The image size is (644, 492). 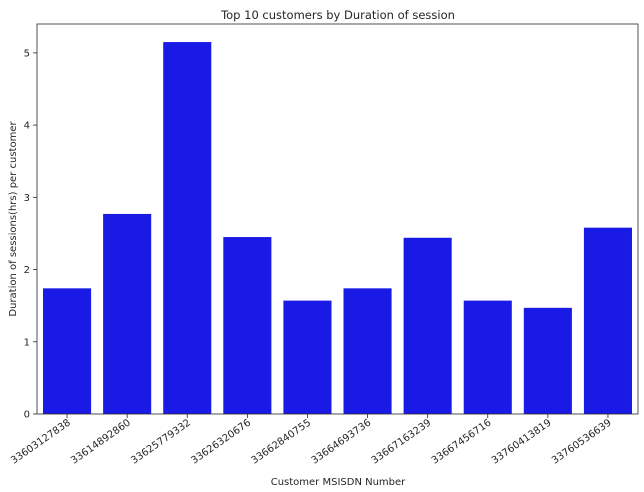 I want to click on x-axis-label: Customer MSISDN Number, so click(x=338, y=482).